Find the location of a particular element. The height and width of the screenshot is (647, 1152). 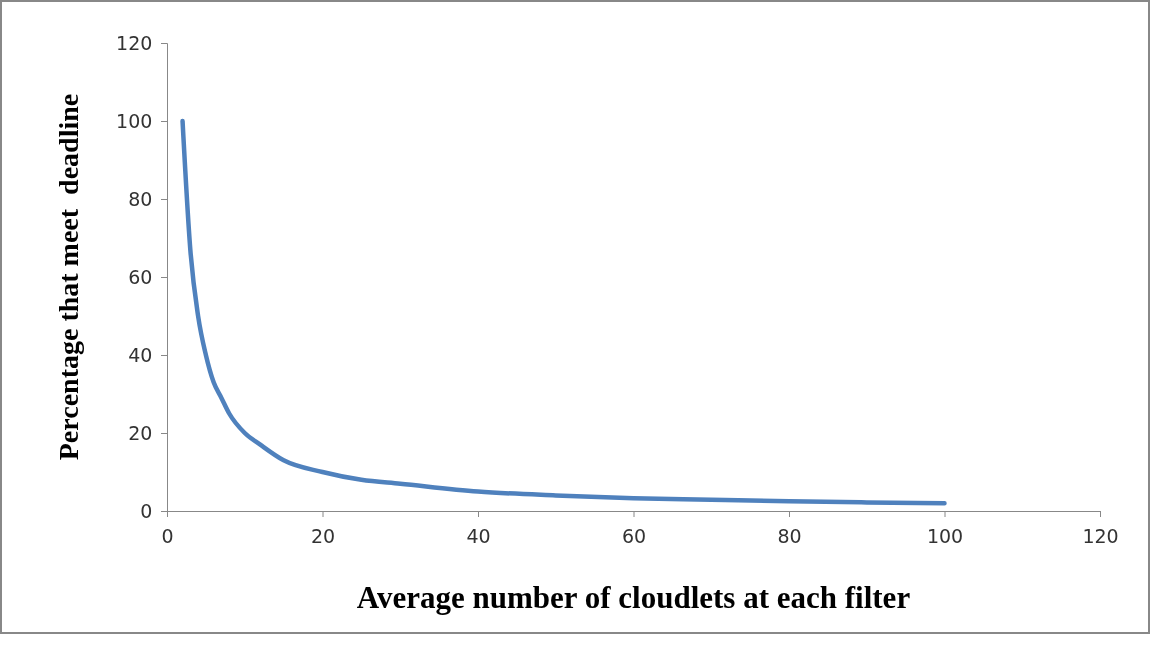

y-tick-label: 20 is located at coordinates (140, 432).